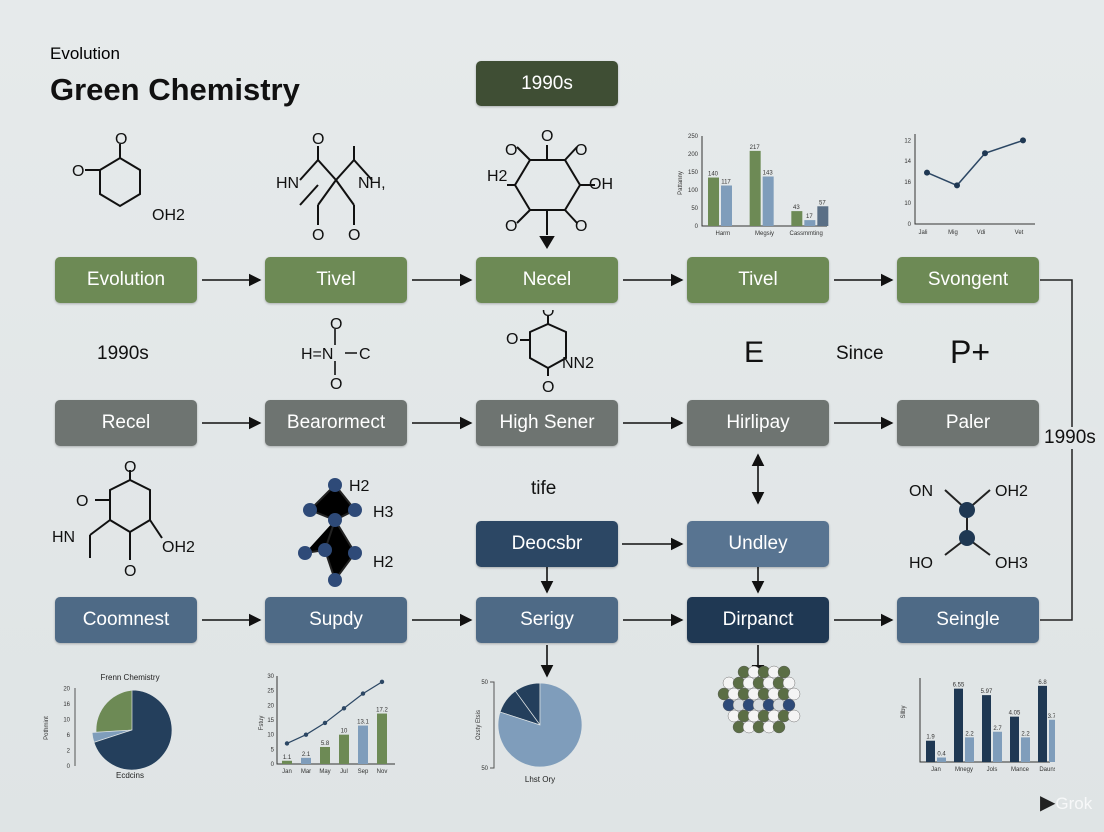 This screenshot has width=1104, height=832. What do you see at coordinates (904, 711) in the screenshot?
I see `y-label: Sllby` at bounding box center [904, 711].